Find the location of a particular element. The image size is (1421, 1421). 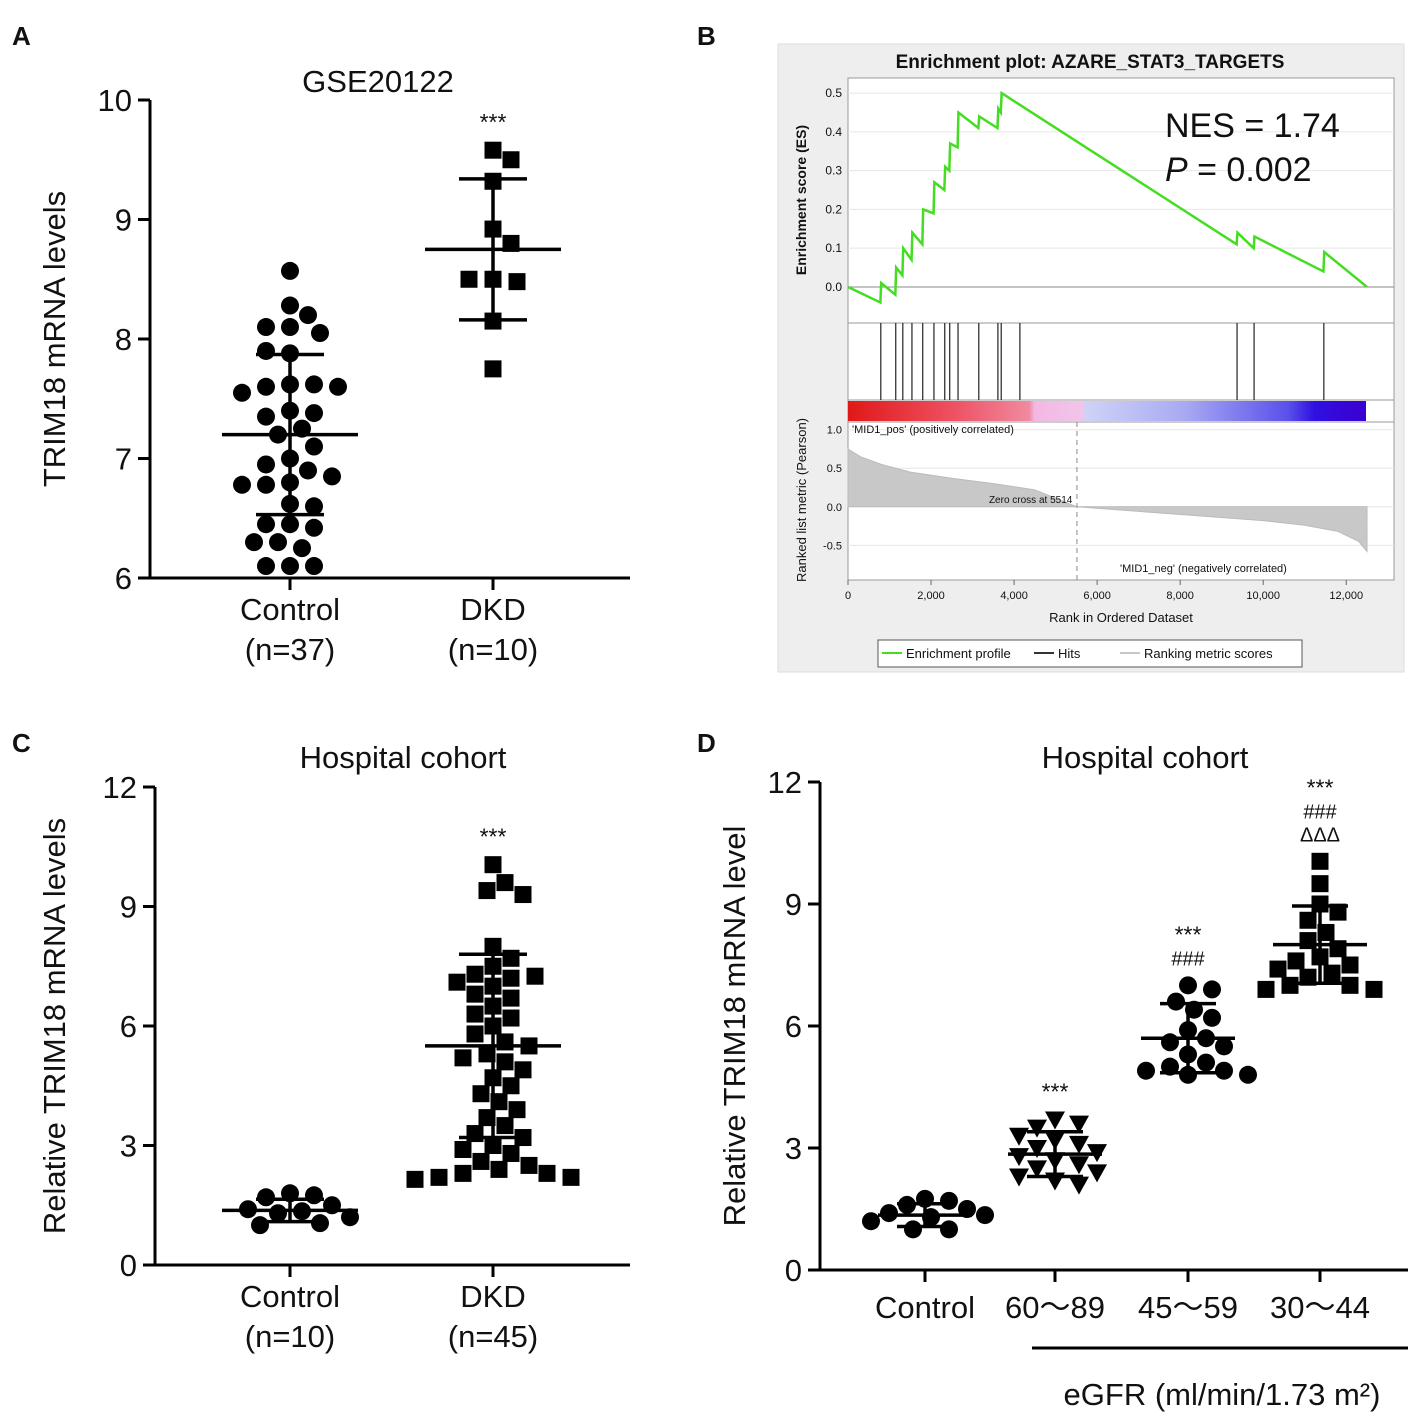

significance-label: ΔΔΔ is located at coordinates (1320, 835).